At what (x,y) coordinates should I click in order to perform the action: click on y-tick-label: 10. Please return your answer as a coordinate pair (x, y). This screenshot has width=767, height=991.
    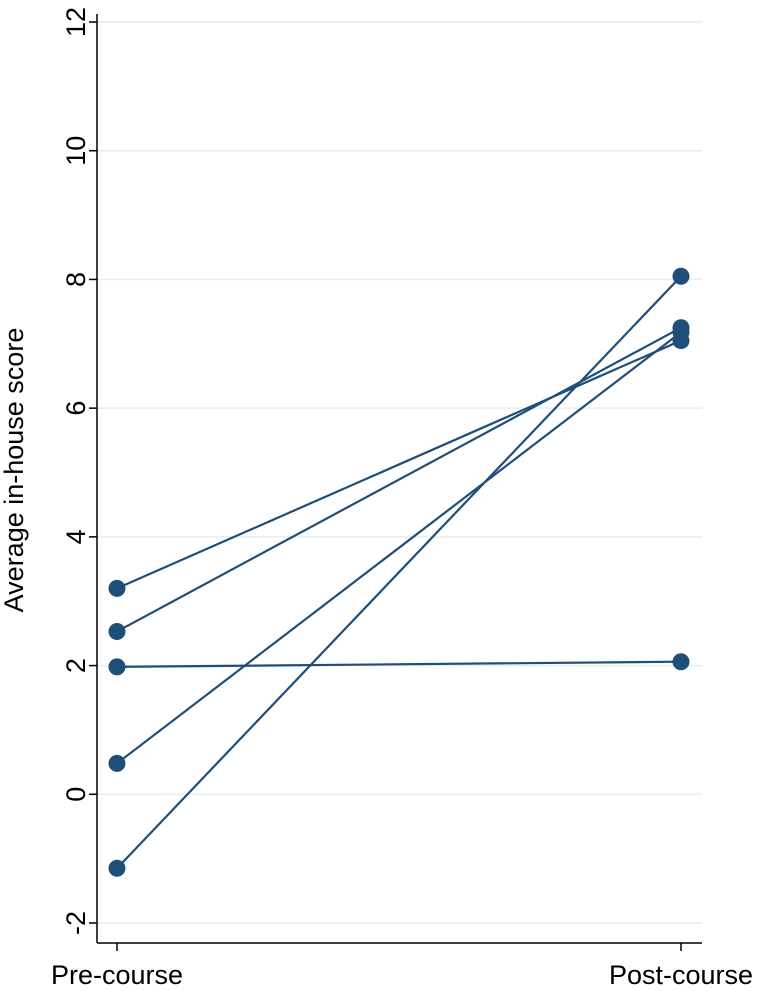
    Looking at the image, I should click on (76, 151).